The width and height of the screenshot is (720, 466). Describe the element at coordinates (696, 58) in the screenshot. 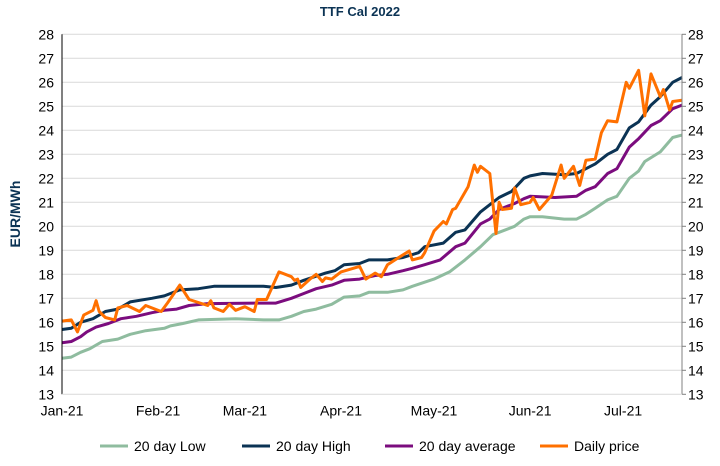

I see `y-tick-label-right: 27` at that location.